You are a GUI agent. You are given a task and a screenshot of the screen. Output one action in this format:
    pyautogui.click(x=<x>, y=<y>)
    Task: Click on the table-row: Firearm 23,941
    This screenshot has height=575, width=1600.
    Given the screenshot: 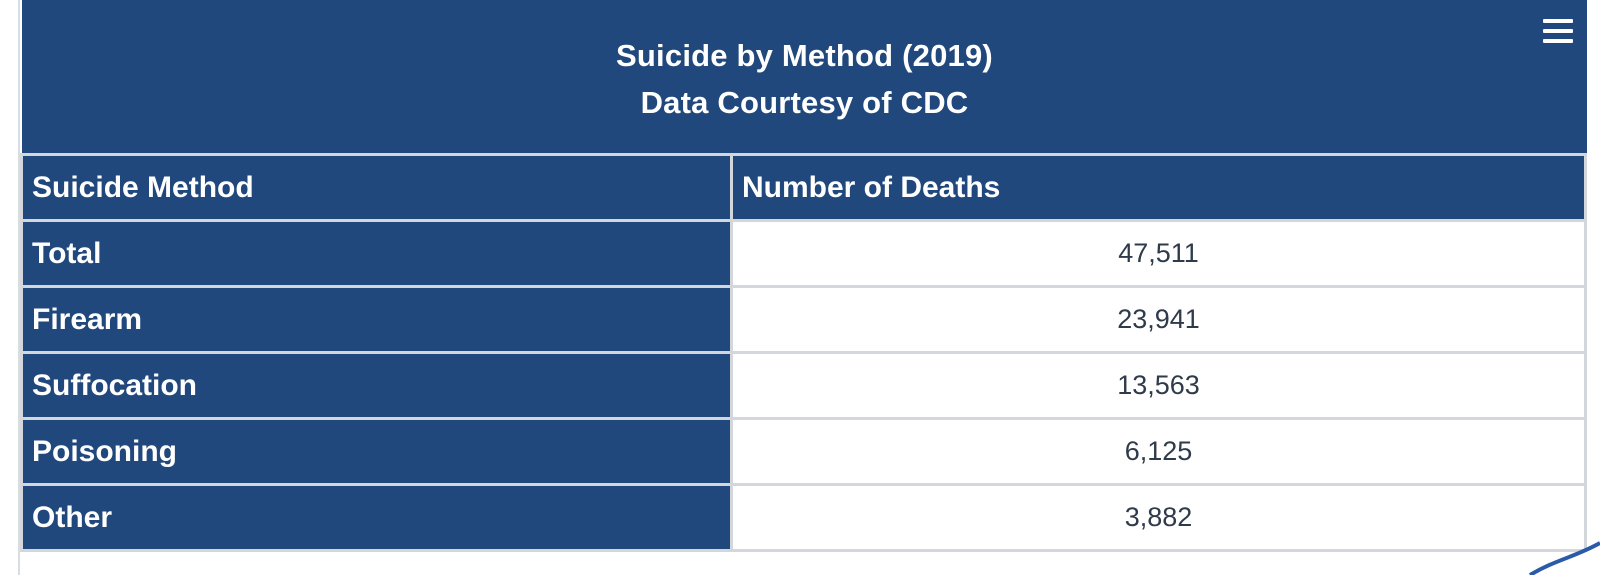 What is the action you would take?
    pyautogui.click(x=803, y=319)
    